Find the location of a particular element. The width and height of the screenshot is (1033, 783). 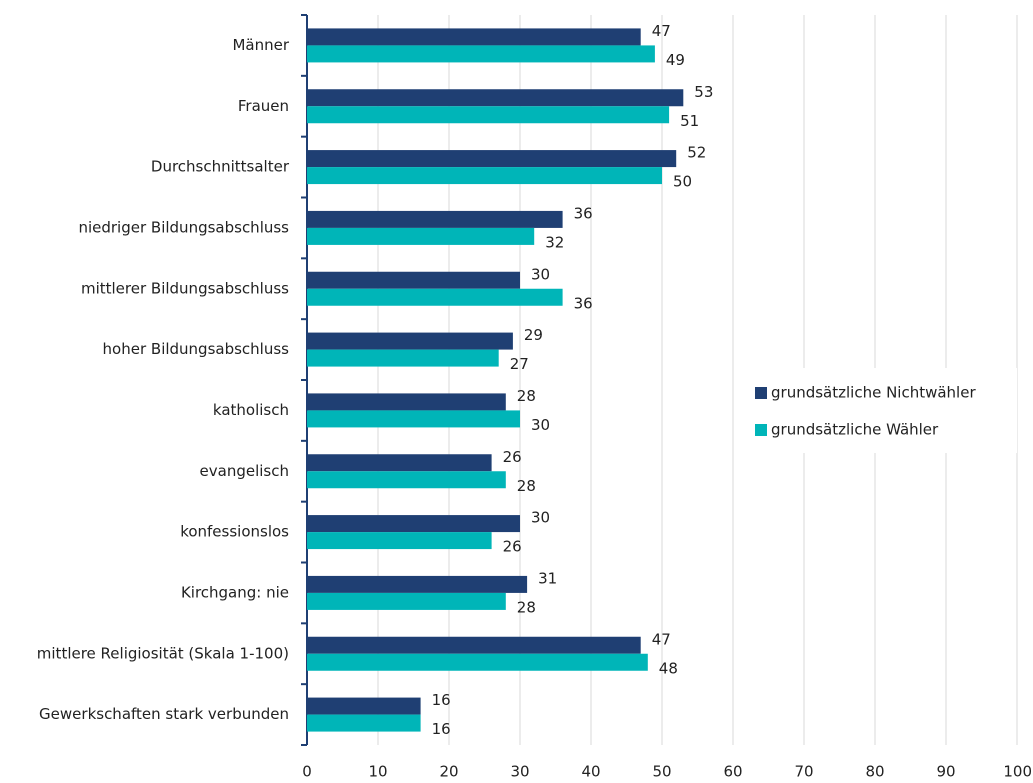

y-tick-label: niedriger Bildungsabschluss is located at coordinates (183, 227).